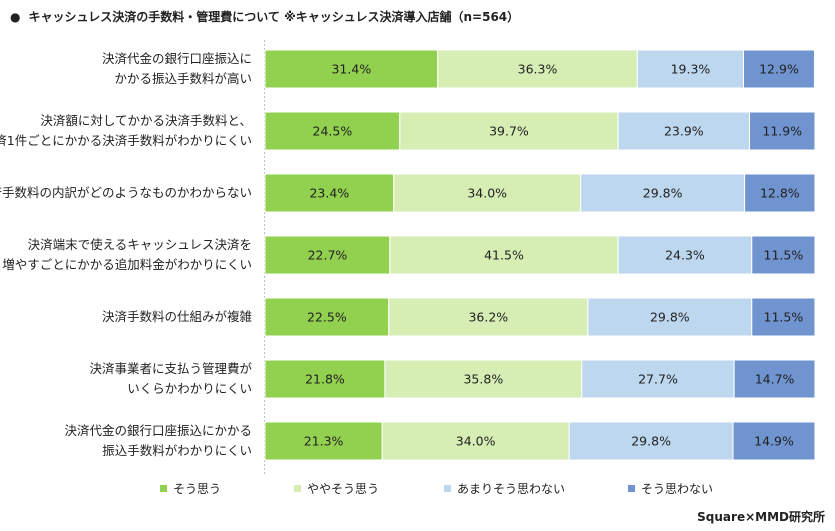 The width and height of the screenshot is (835, 531). Describe the element at coordinates (417, 488) in the screenshot. I see `chart-legend: そう思う ややそう思う あまりそう思わない そう思わない` at that location.